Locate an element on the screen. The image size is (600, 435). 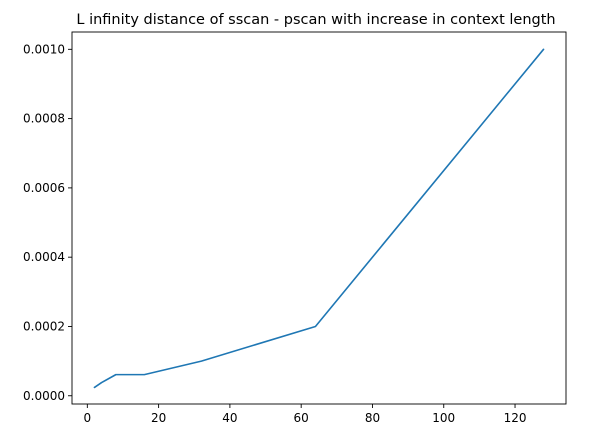
x-tick-label: 120 is located at coordinates (515, 418).